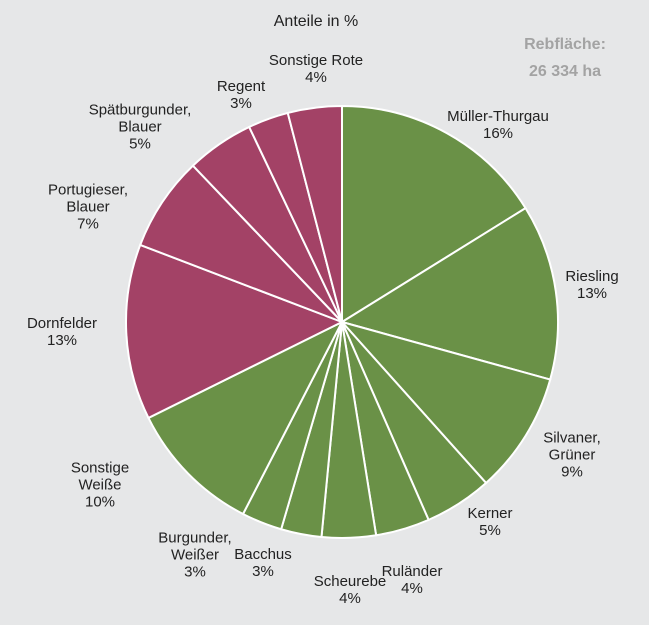 The image size is (649, 625). What do you see at coordinates (592, 276) in the screenshot?
I see `category-name: Riesling` at bounding box center [592, 276].